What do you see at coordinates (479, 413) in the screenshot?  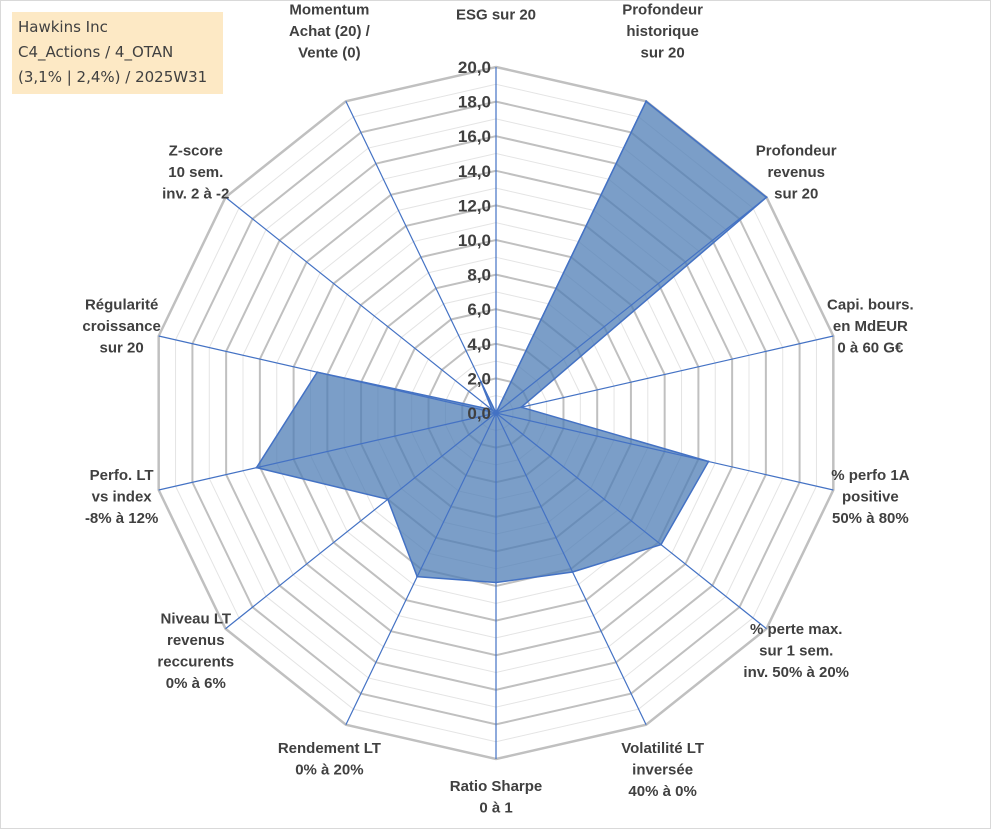 I see `tick-label: 0,0` at bounding box center [479, 413].